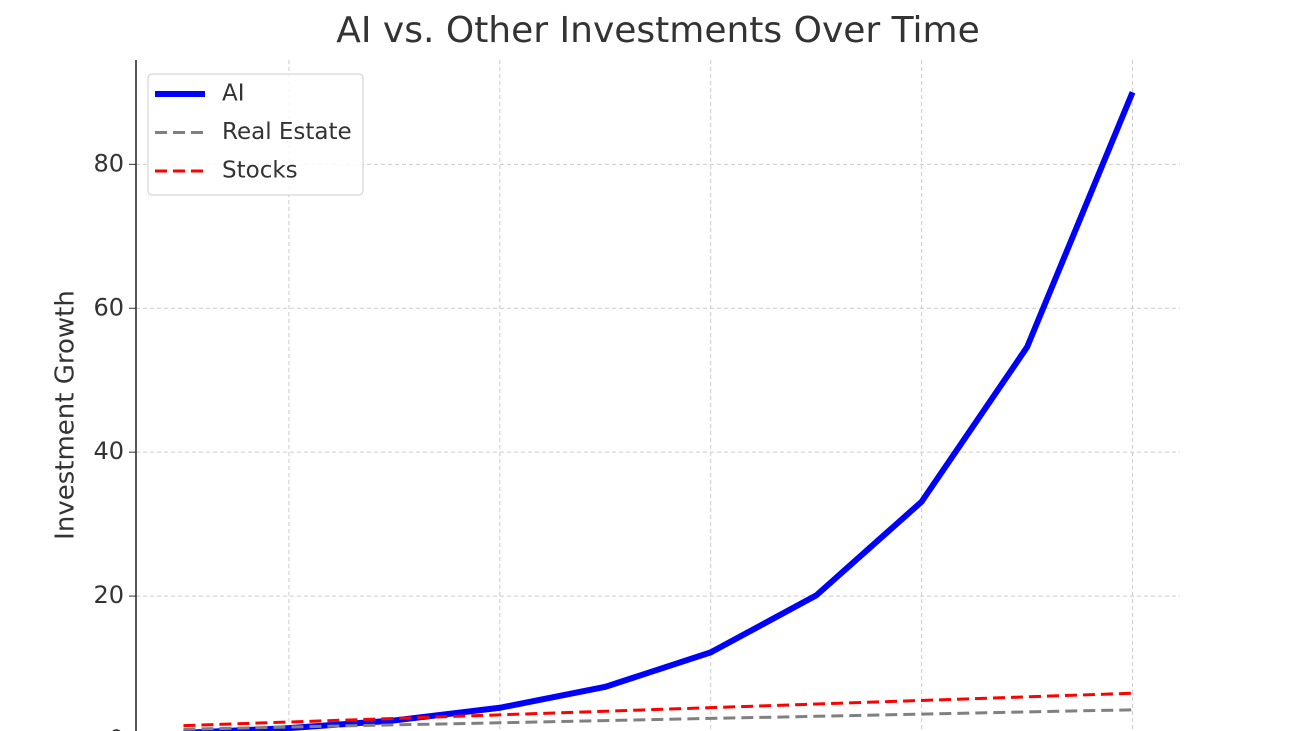 This screenshot has width=1300, height=731. I want to click on y-tick-label: 20, so click(108, 595).